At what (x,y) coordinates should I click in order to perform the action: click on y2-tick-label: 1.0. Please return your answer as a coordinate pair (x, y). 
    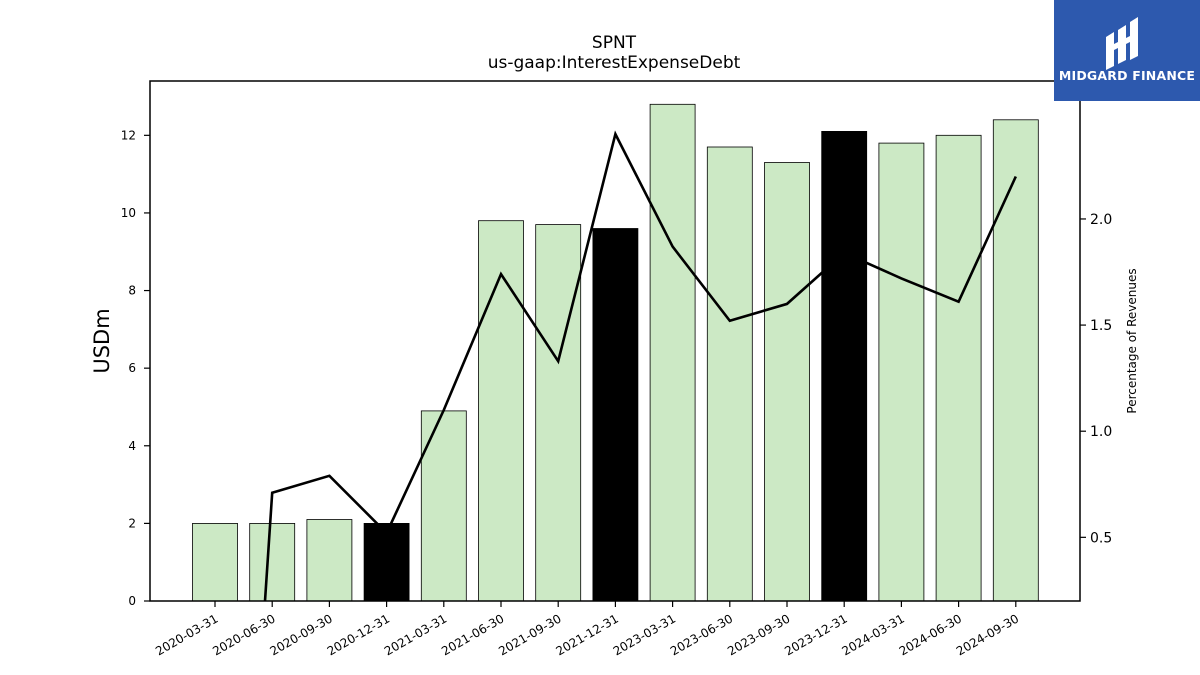
    Looking at the image, I should click on (1101, 432).